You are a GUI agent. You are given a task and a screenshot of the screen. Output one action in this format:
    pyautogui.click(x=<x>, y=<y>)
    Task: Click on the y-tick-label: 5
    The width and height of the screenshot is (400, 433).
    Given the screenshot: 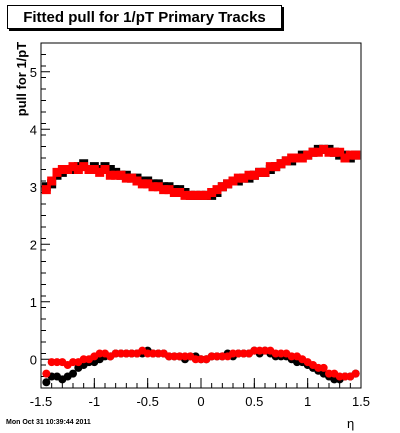 What is the action you would take?
    pyautogui.click(x=33, y=72)
    